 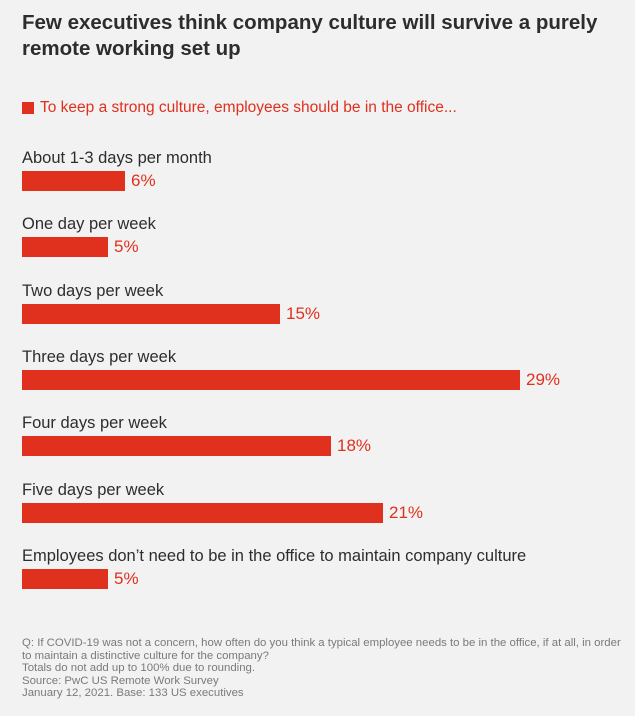 What do you see at coordinates (322, 174) in the screenshot?
I see `bar-row: About 1-3 days per month 6%` at bounding box center [322, 174].